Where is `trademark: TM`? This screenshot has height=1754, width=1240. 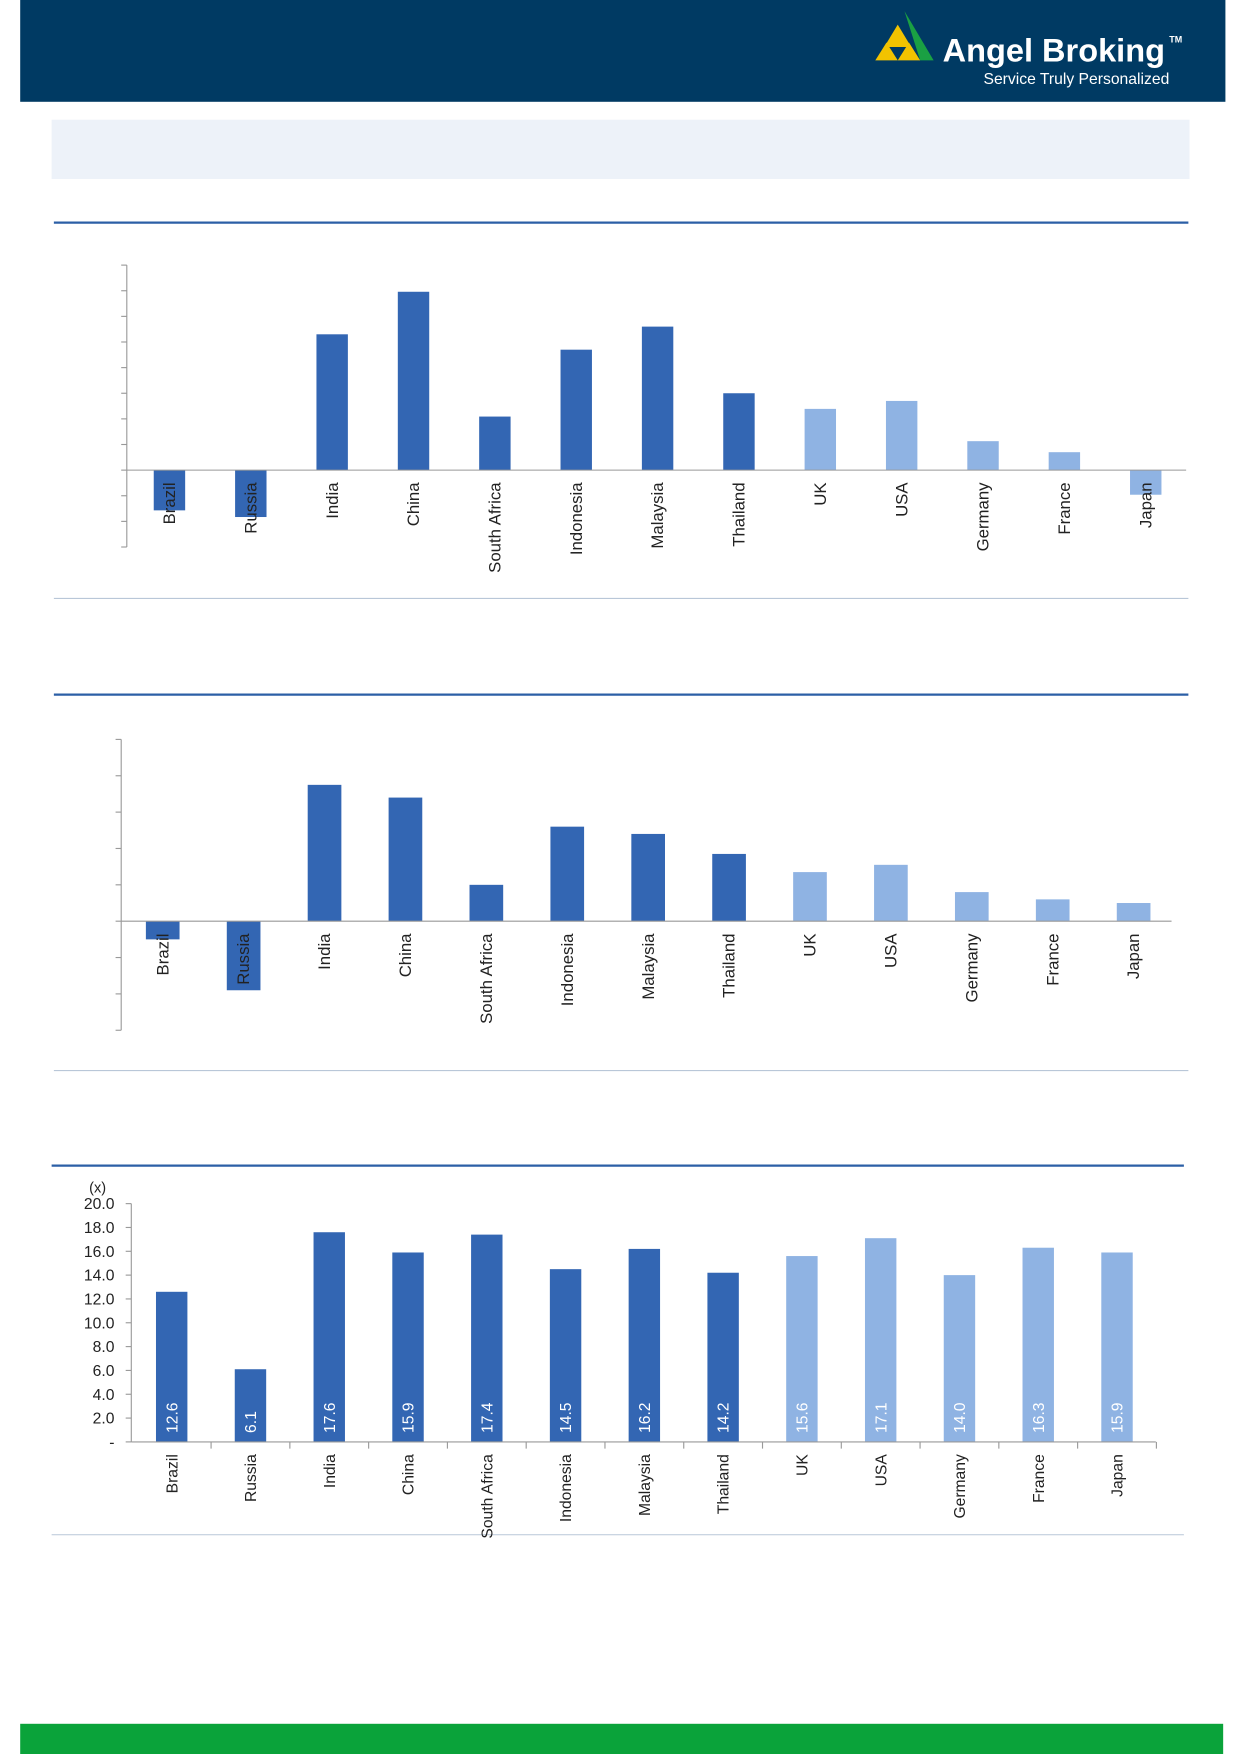 trademark: TM is located at coordinates (1175, 40).